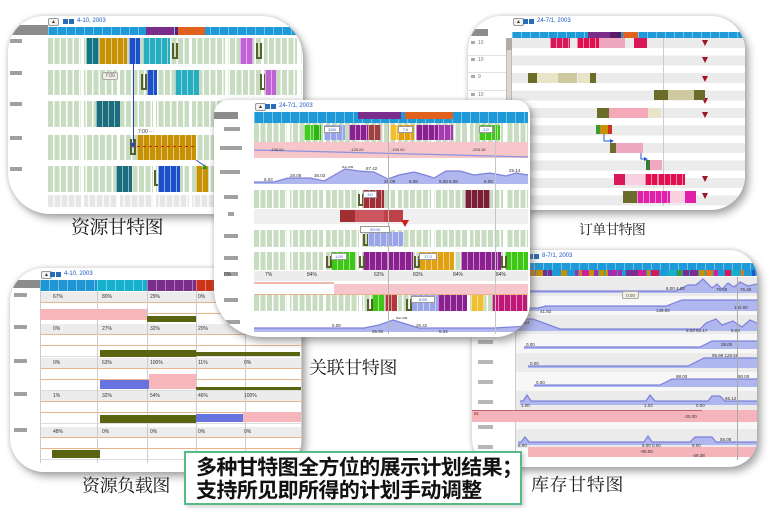 Image resolution: width=768 pixels, height=509 pixels. I want to click on svg-text: 6.03, so click(268, 179).